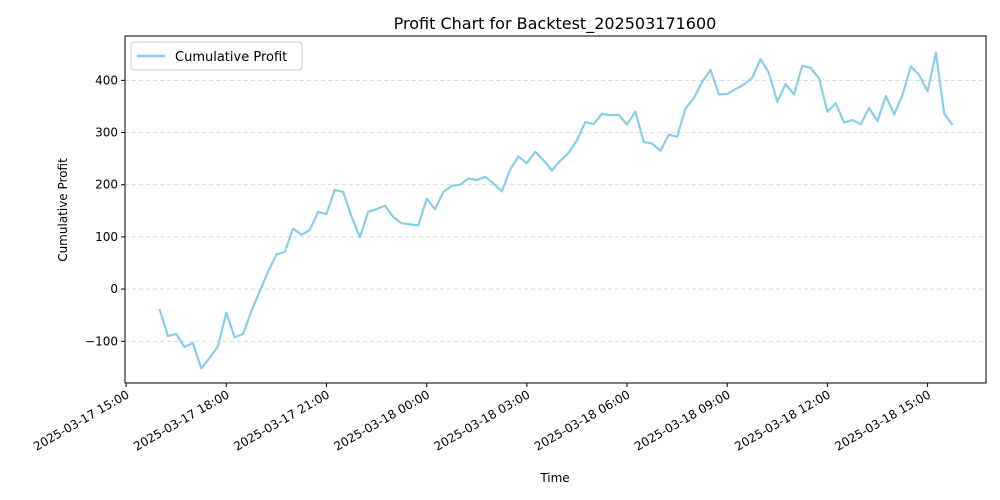 This screenshot has width=1000, height=500. Describe the element at coordinates (106, 80) in the screenshot. I see `y-tick-label: 400` at that location.